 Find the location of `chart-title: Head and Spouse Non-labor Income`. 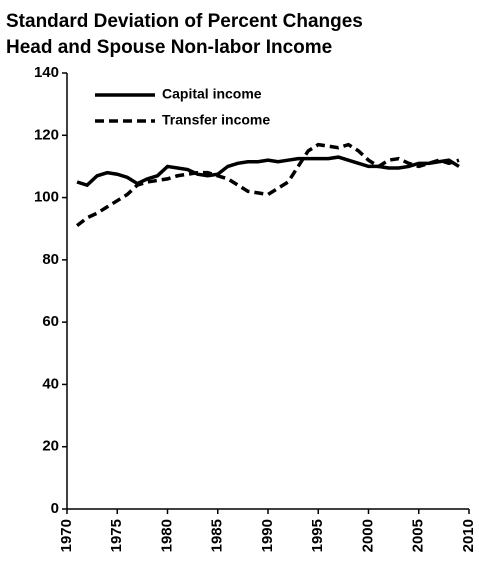

chart-title: Head and Spouse Non-labor Income is located at coordinates (169, 47).